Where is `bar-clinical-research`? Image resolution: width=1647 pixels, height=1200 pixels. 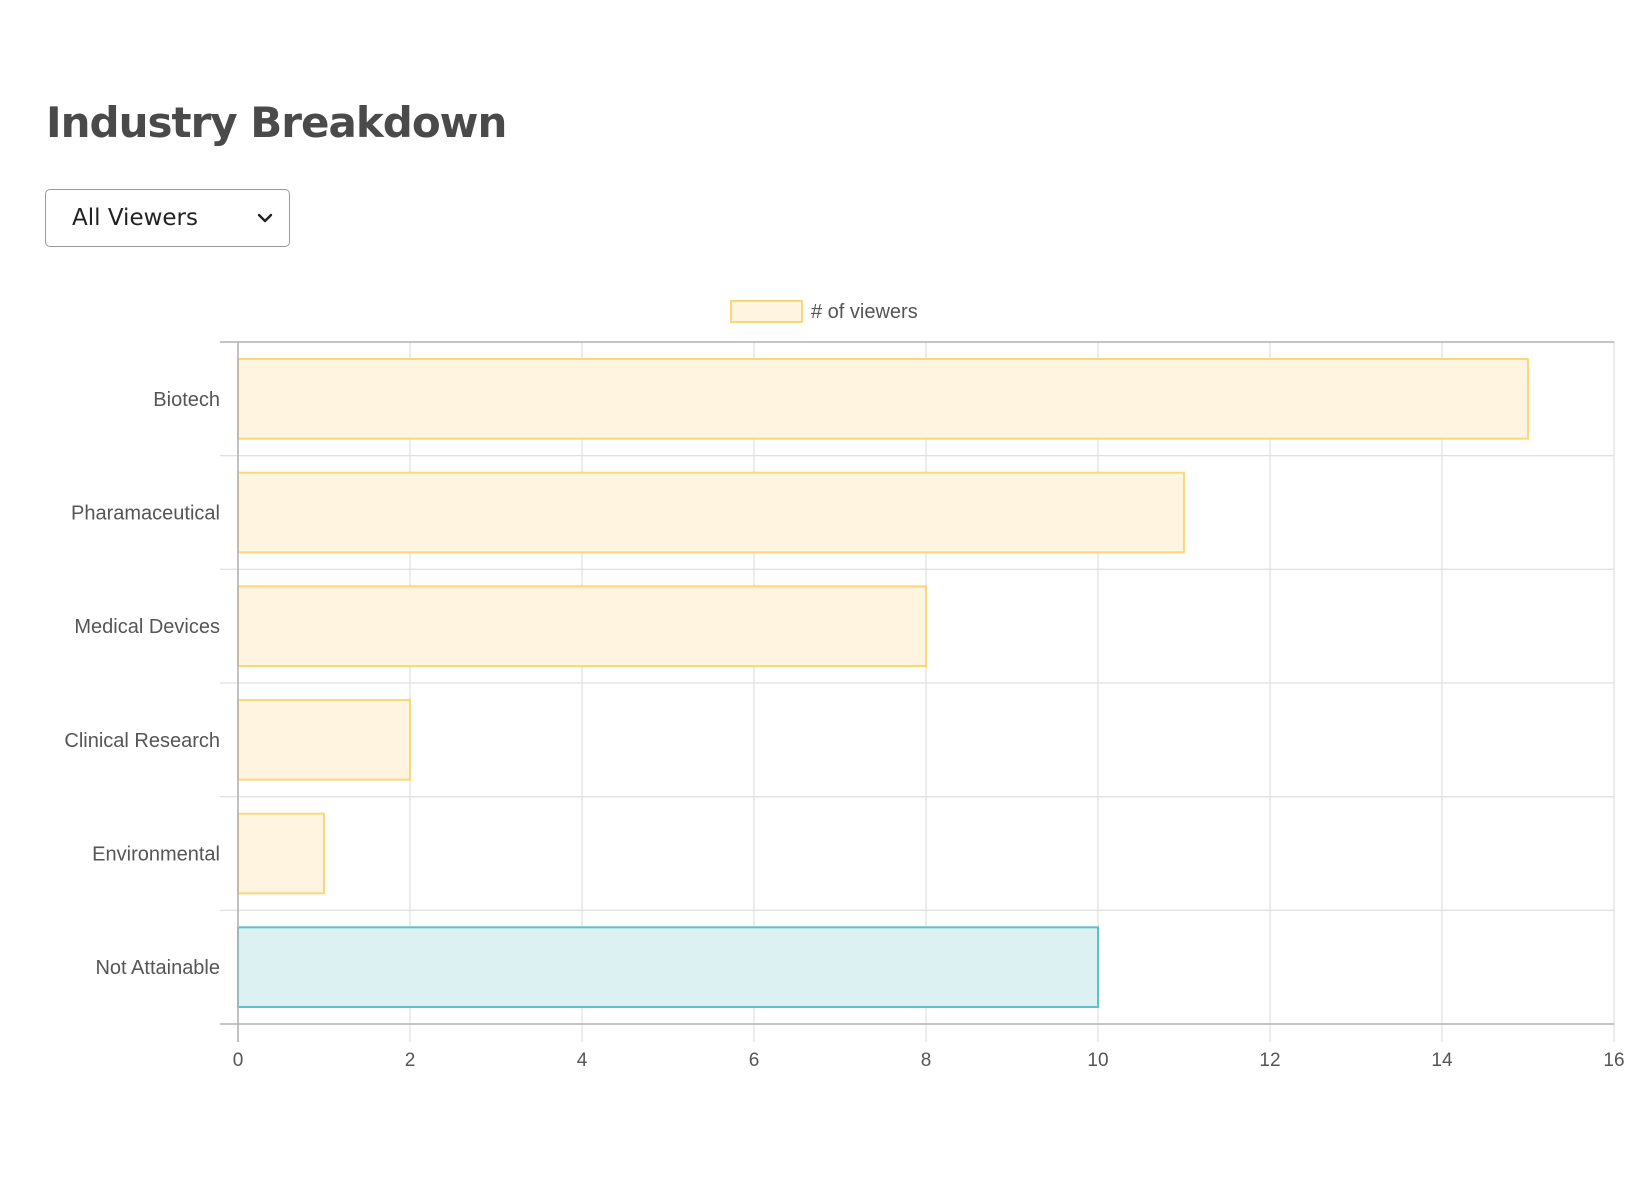 bar-clinical-research is located at coordinates (324, 740).